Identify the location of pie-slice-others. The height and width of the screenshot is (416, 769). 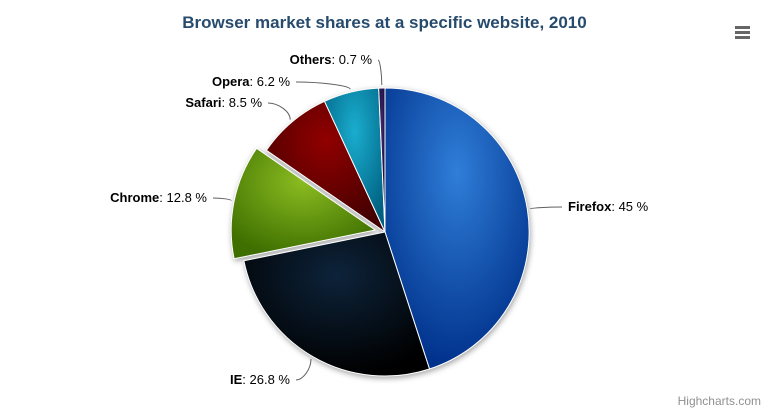
(382, 160).